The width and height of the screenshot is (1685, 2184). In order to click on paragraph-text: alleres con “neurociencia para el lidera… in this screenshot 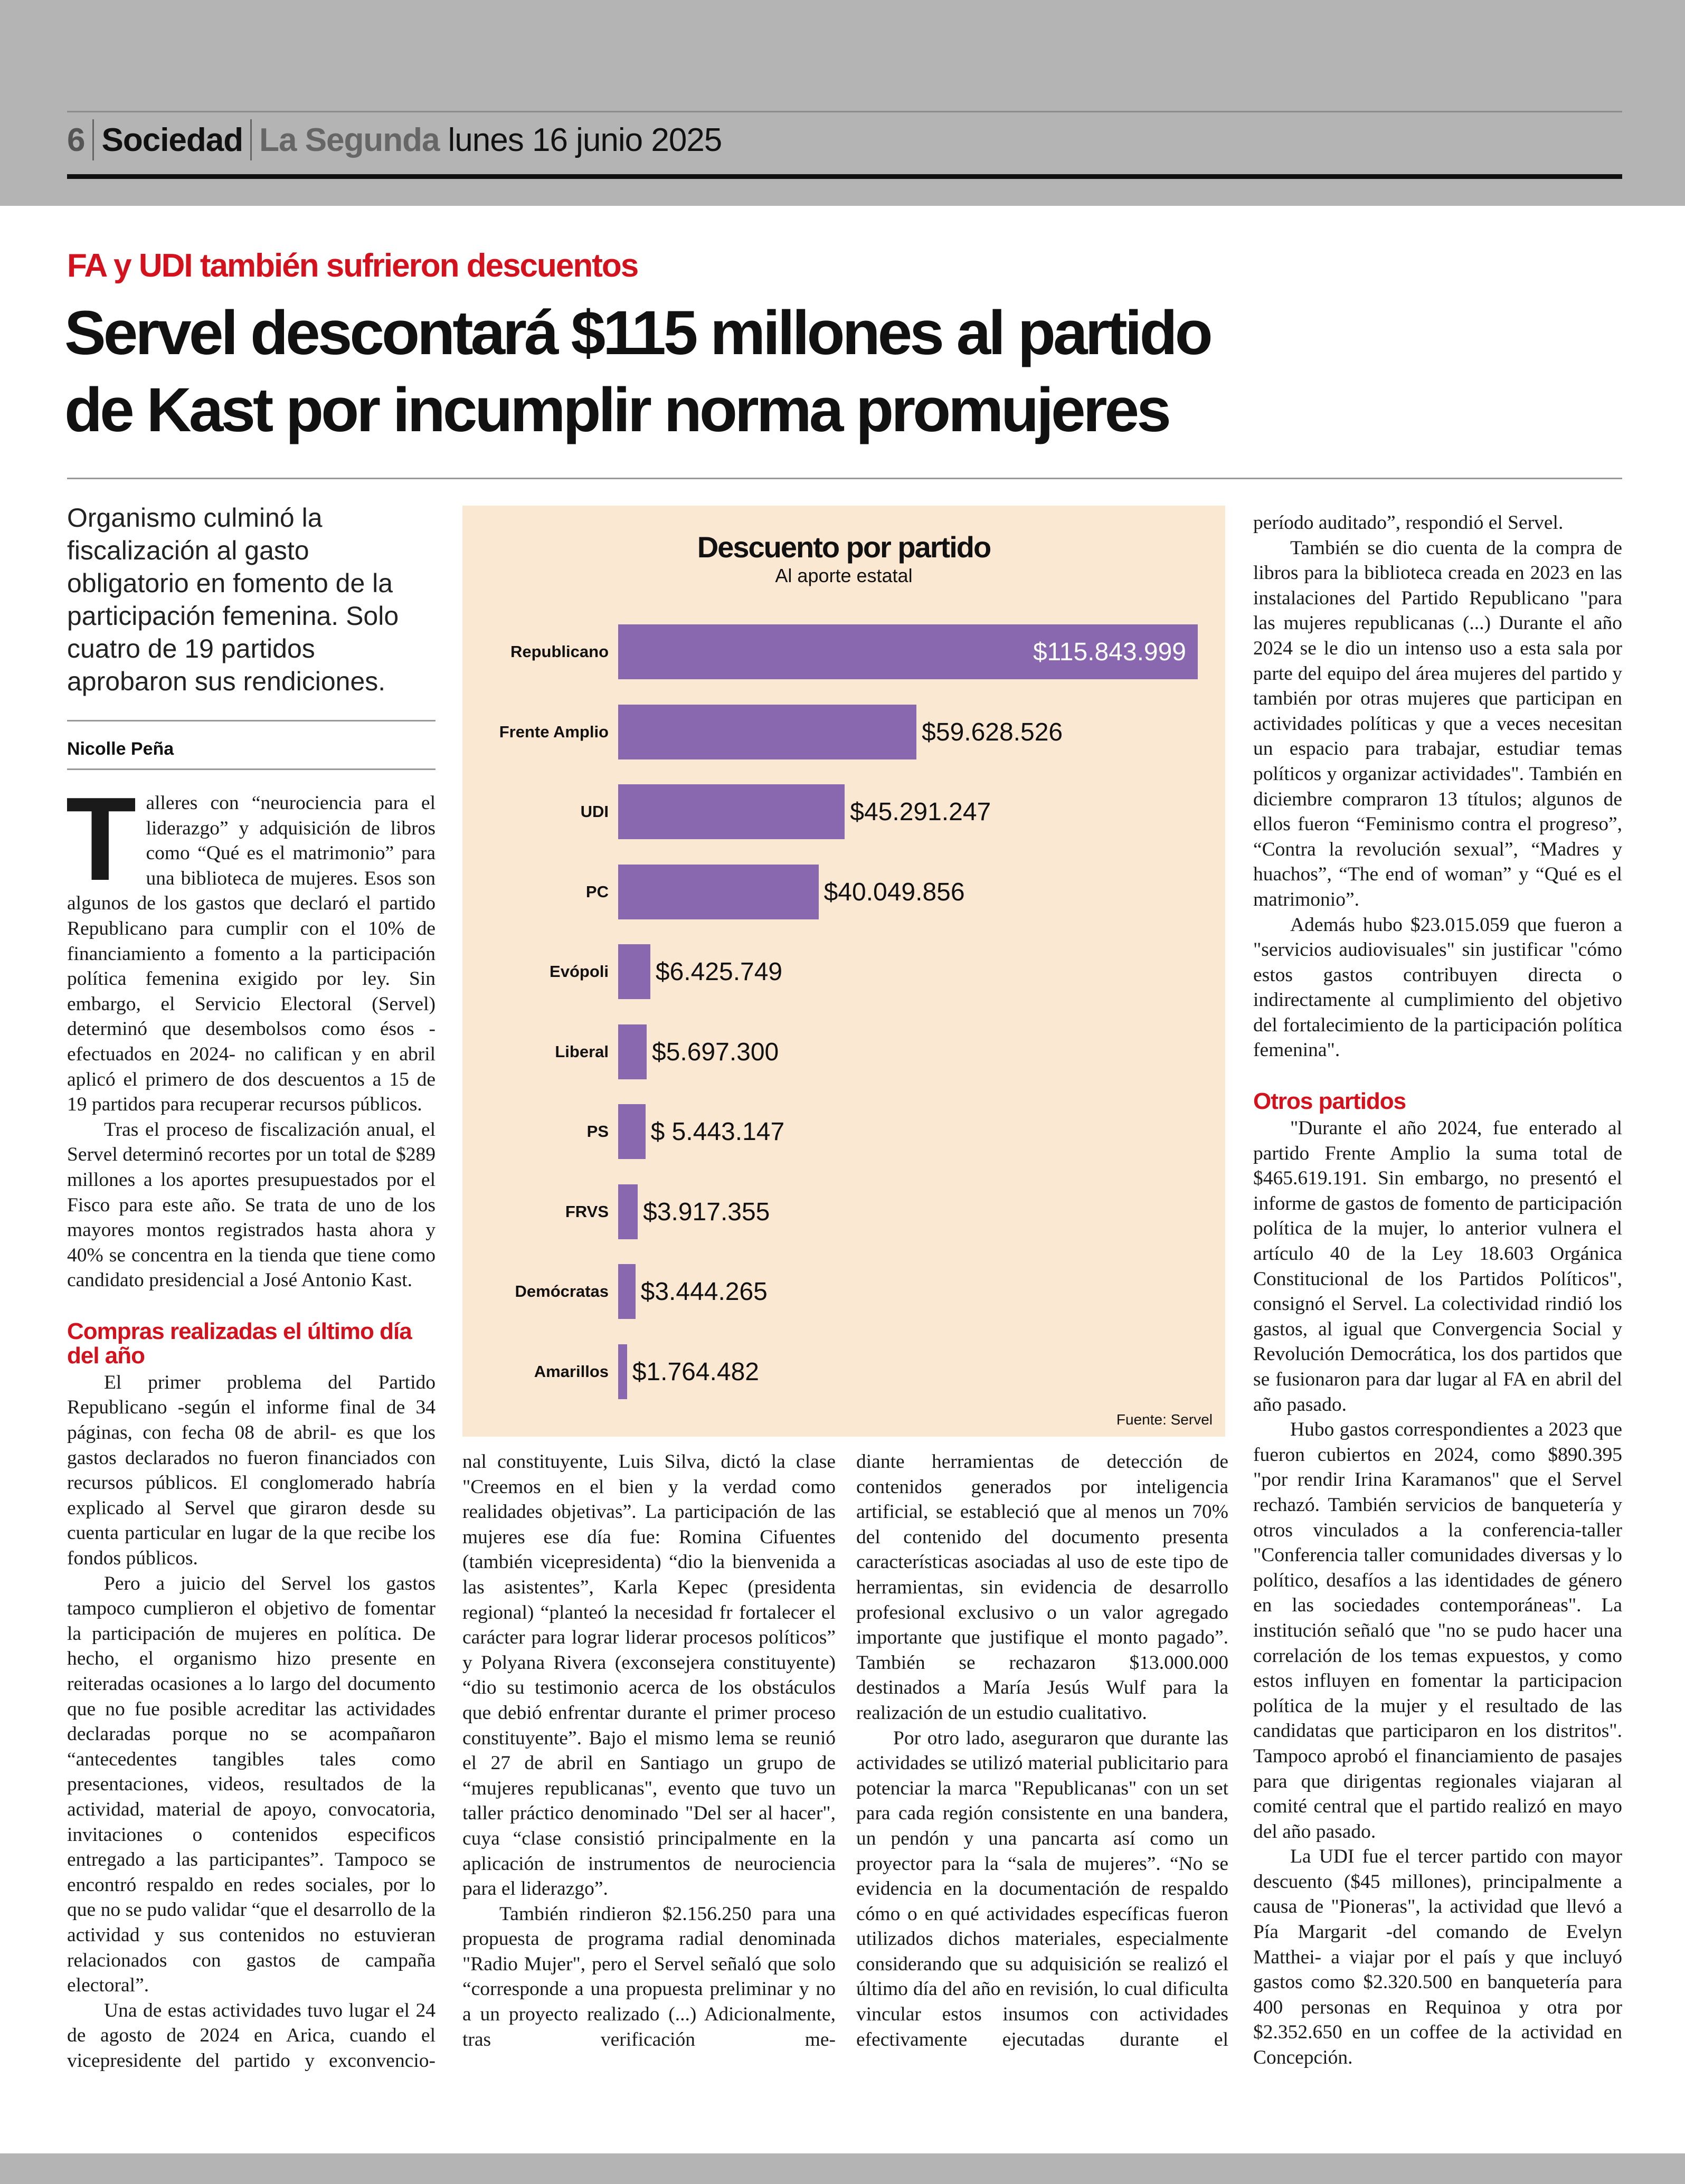, I will do `click(251, 954)`.